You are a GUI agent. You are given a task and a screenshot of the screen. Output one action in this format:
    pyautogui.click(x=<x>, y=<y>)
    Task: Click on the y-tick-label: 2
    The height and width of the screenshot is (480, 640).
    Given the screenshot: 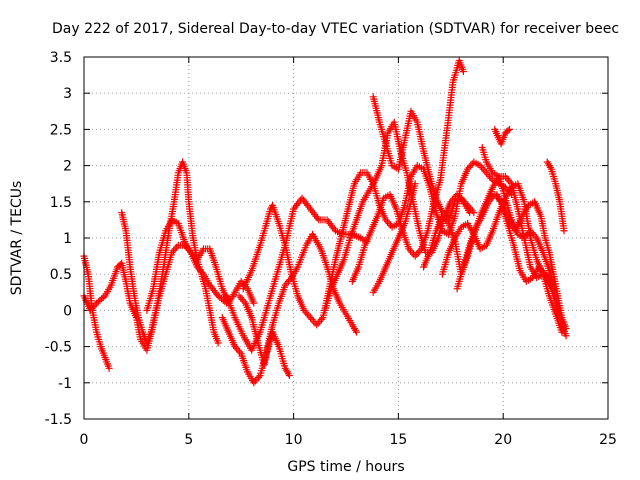 What is the action you would take?
    pyautogui.click(x=67, y=167)
    